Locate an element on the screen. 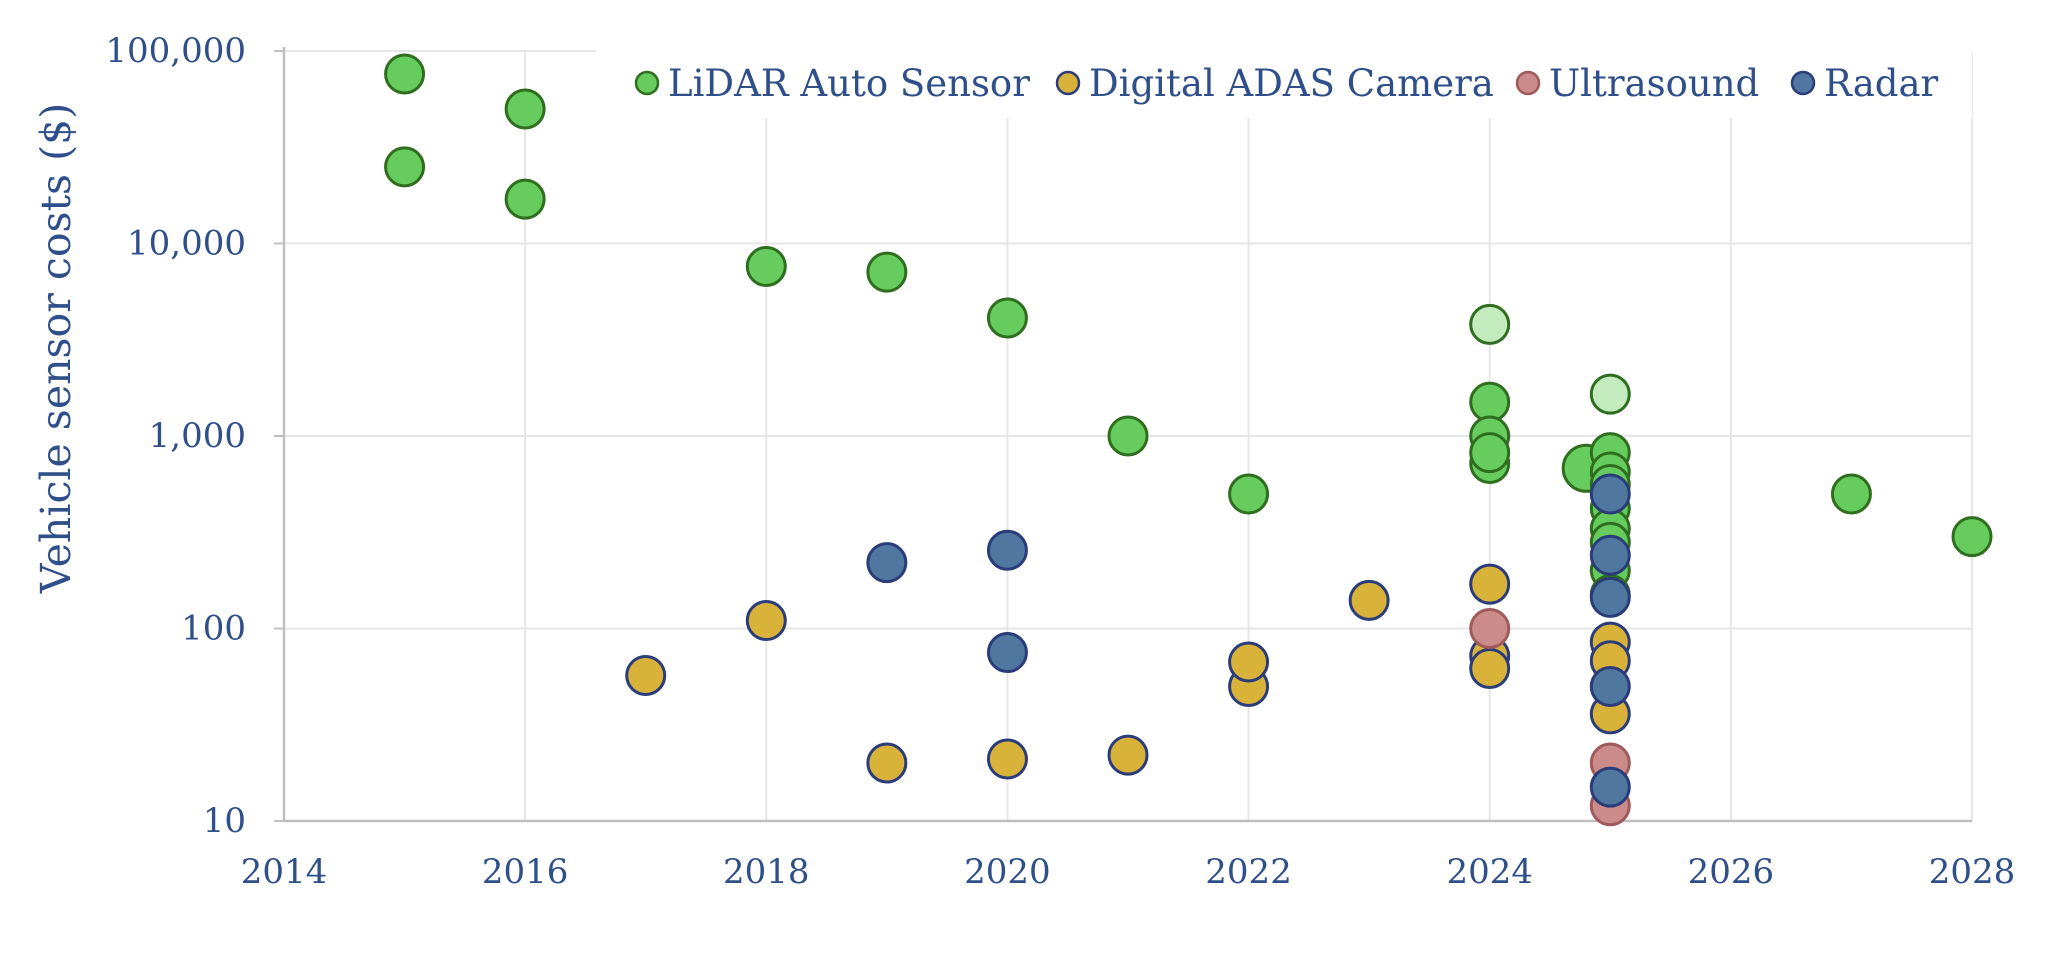 Image resolution: width=2048 pixels, height=976 pixels. x-tick-label: 2020 is located at coordinates (1007, 872).